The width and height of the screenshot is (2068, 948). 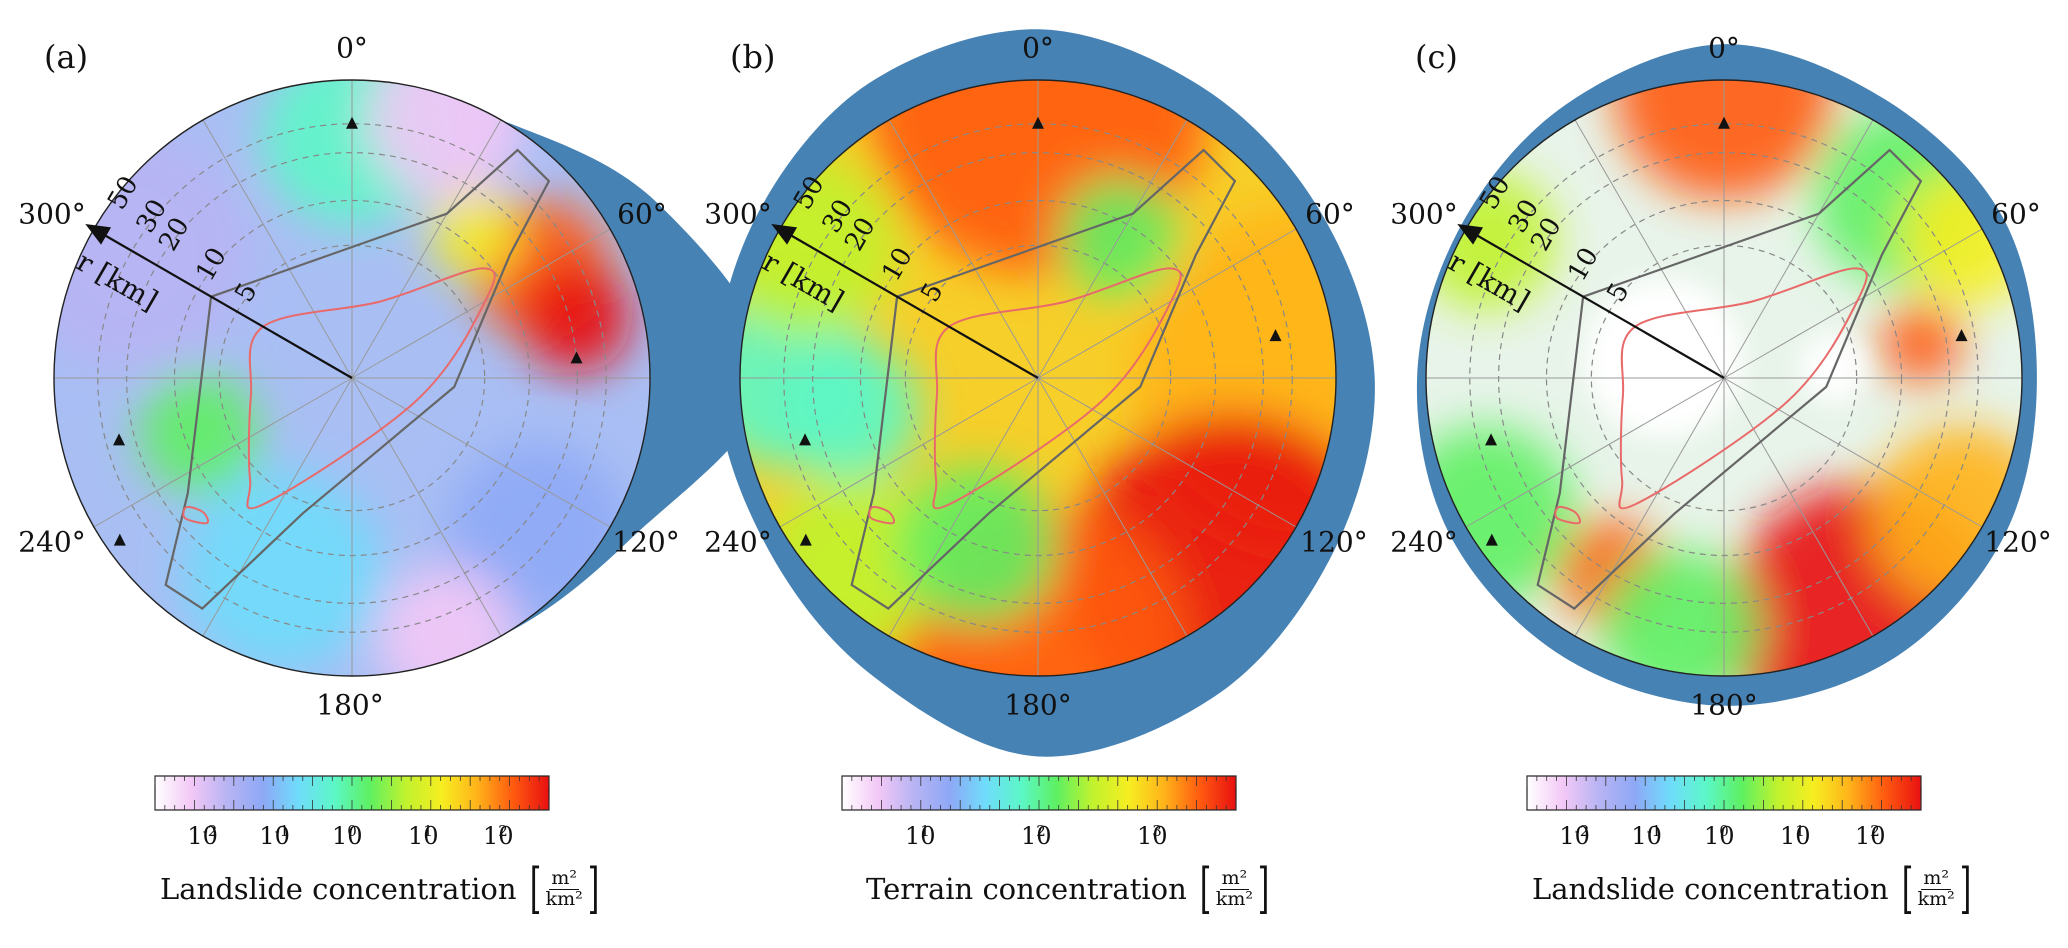 I want to click on panel-b-angle-300: 300°, so click(x=738, y=214).